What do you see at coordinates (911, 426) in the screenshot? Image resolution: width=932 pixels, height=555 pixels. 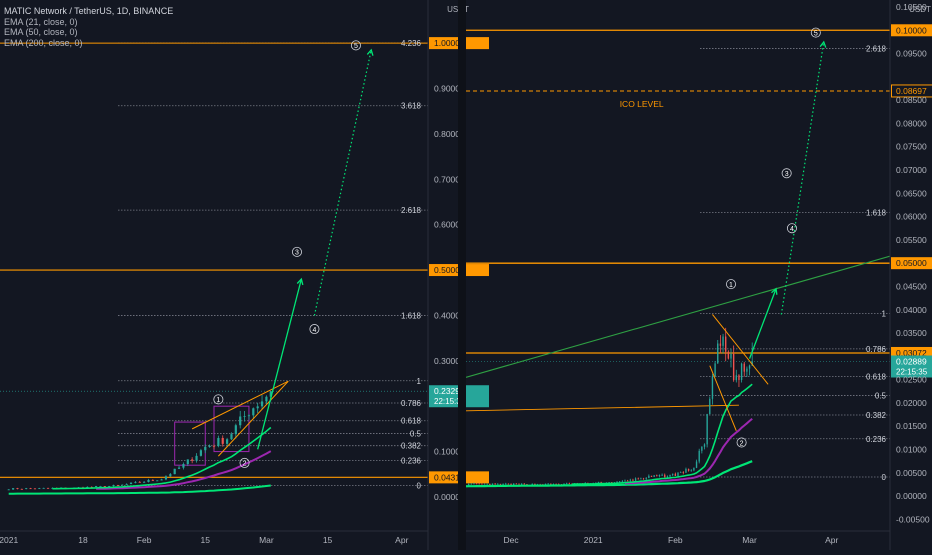 I see `price-tick: 0.01500` at bounding box center [911, 426].